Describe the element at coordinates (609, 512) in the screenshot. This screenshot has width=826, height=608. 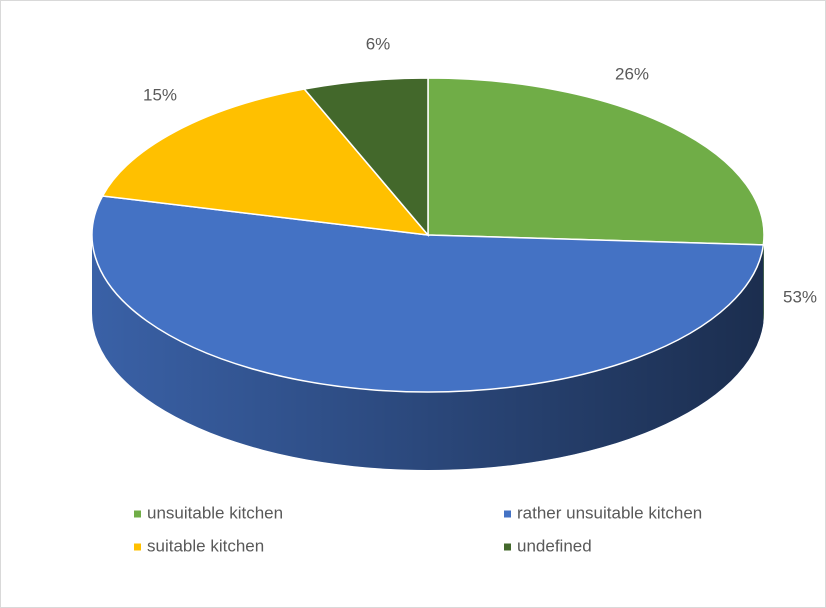
I see `legend-label: rather unsuitable kitchen` at that location.